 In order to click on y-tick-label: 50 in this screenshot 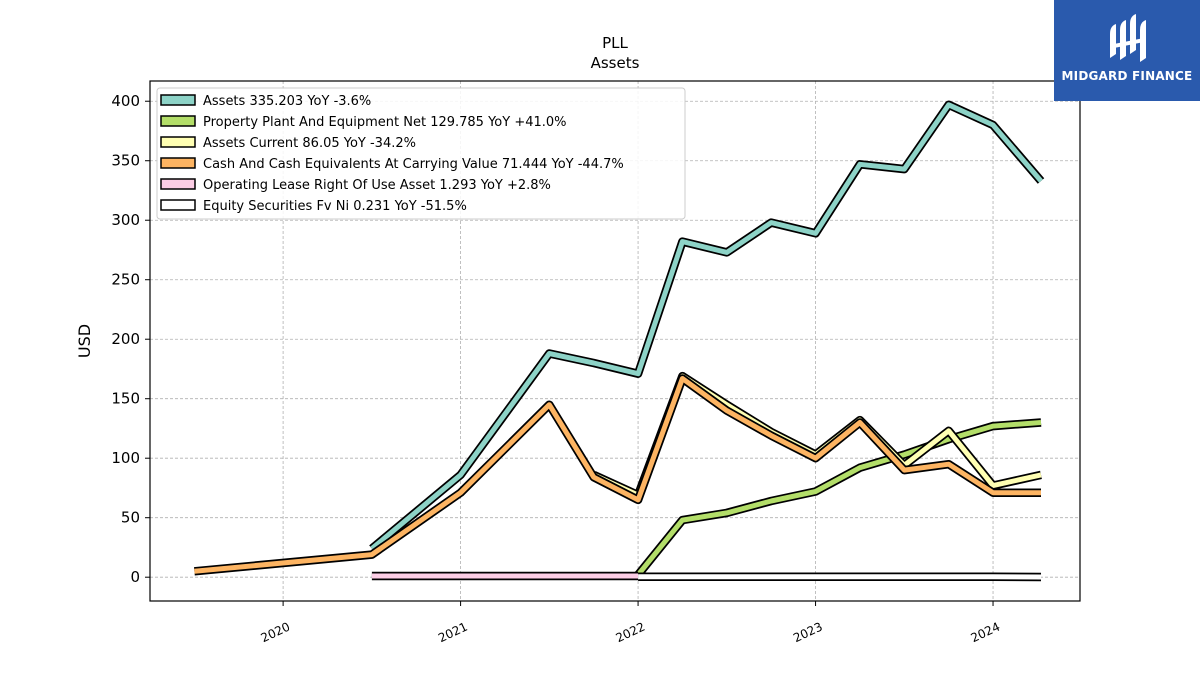, I will do `click(130, 518)`.